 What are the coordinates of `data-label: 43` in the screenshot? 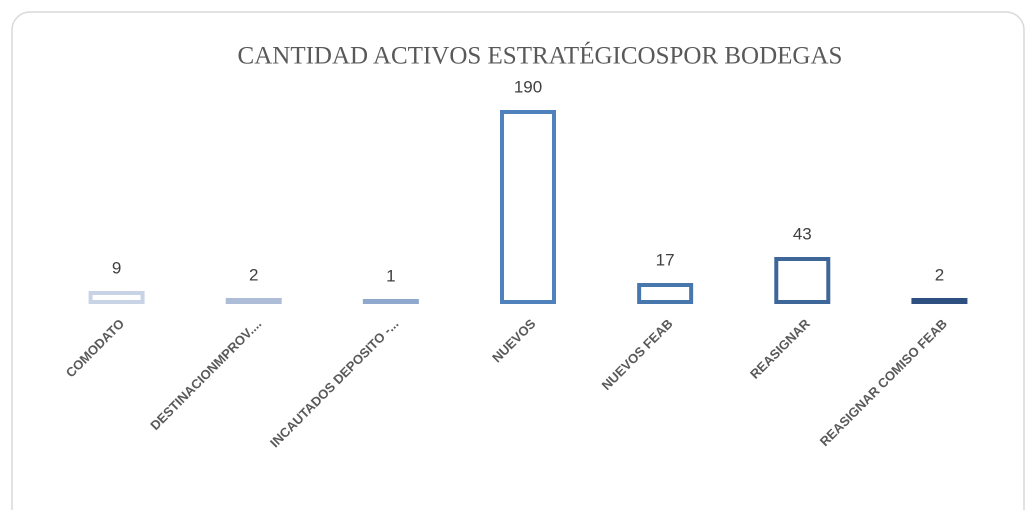 It's located at (802, 233).